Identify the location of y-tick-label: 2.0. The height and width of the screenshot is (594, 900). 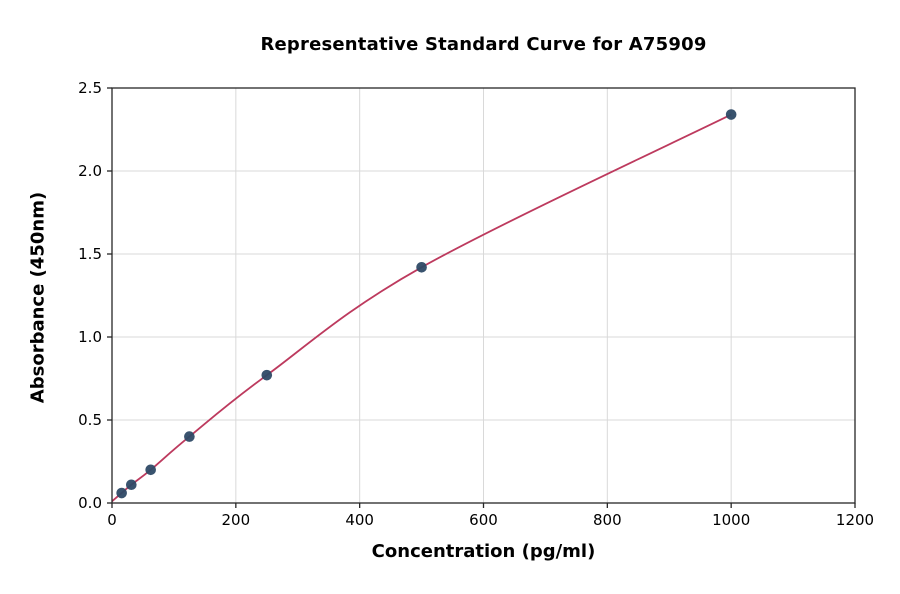
(90, 171).